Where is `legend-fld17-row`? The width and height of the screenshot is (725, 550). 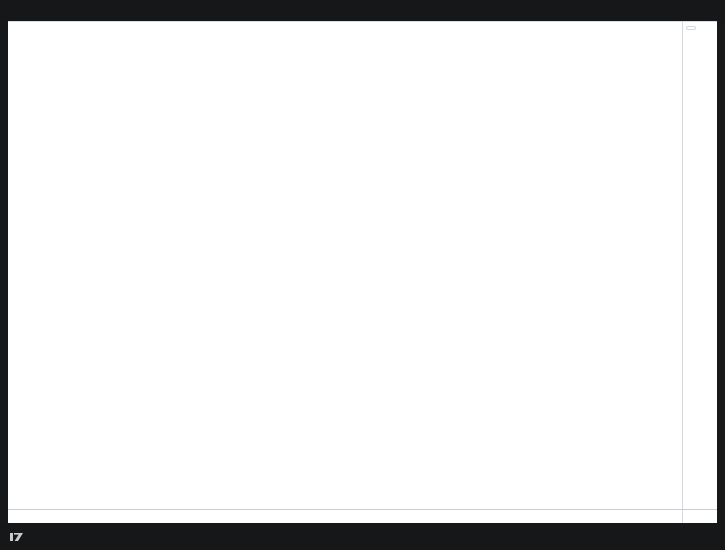
legend-fld17-row is located at coordinates (23, 54).